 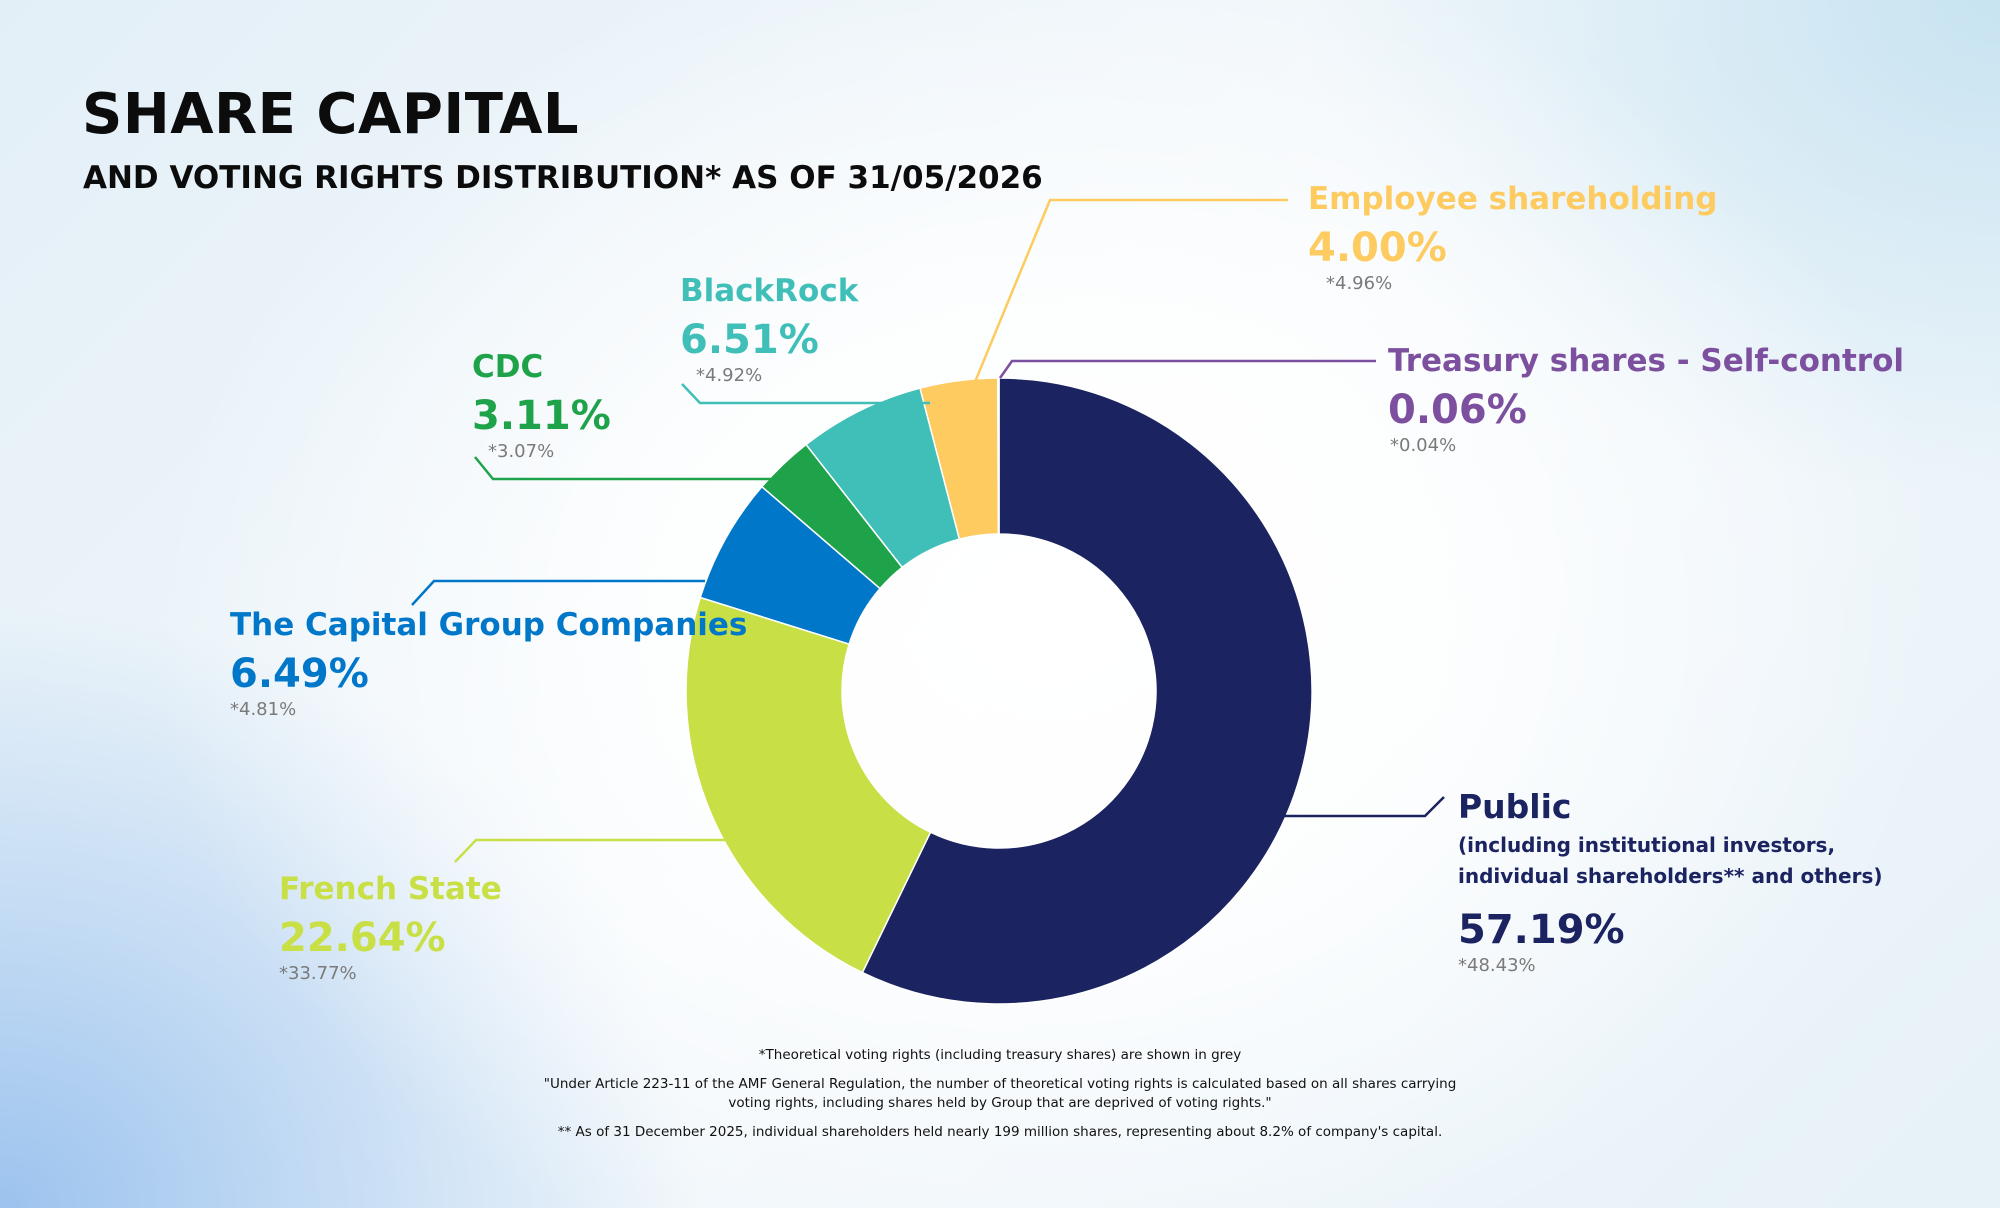 I want to click on label-blackrock-voting: *4.92%, so click(x=729, y=375).